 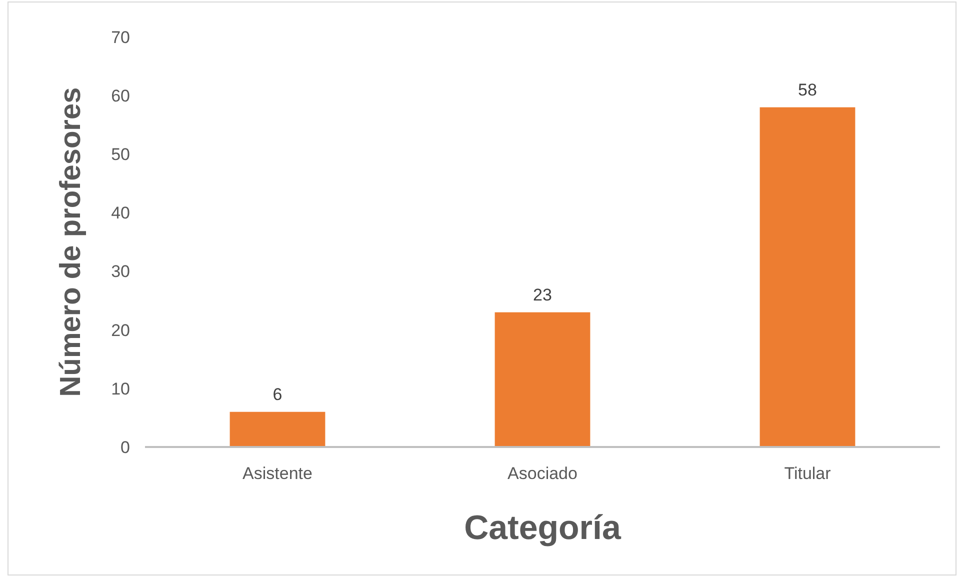 I want to click on data-label: 23, so click(x=542, y=294).